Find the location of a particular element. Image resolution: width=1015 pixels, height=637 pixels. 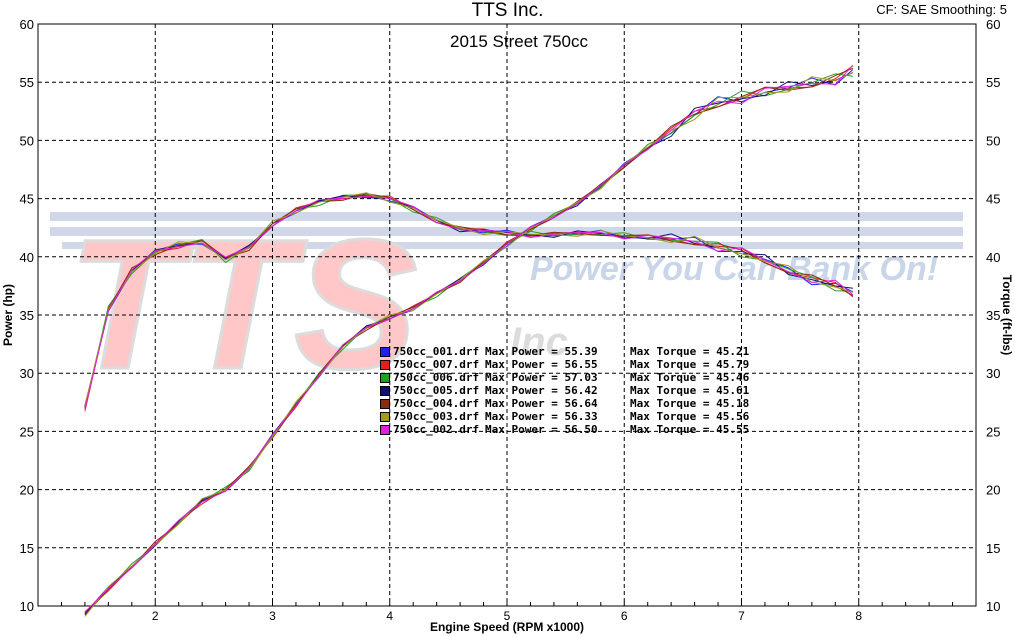

y-tick-label-left: 50 is located at coordinates (27, 140).